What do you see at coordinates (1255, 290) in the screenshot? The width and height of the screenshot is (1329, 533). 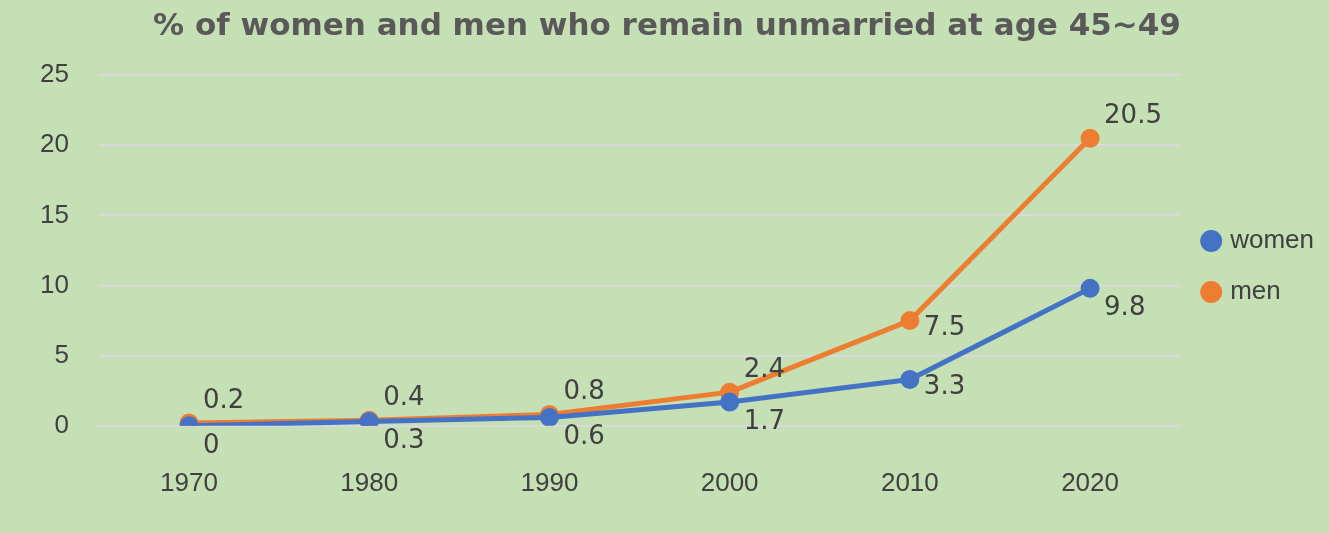 I see `legend-label: men` at bounding box center [1255, 290].